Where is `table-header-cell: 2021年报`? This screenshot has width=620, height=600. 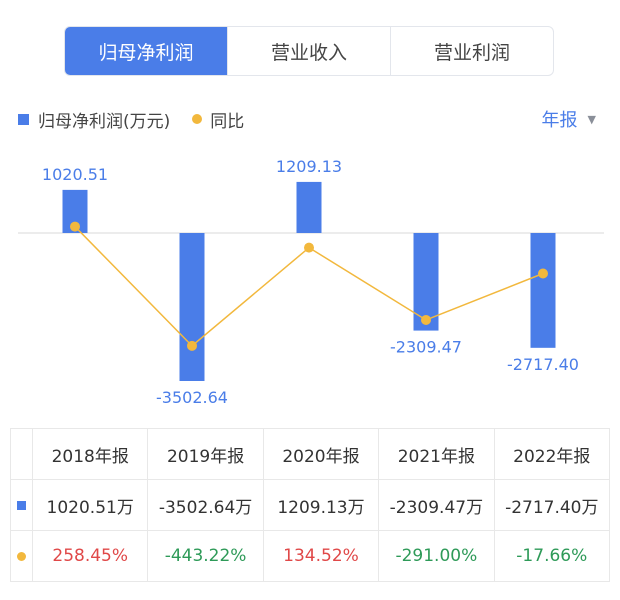 table-header-cell: 2021年报 is located at coordinates (436, 454).